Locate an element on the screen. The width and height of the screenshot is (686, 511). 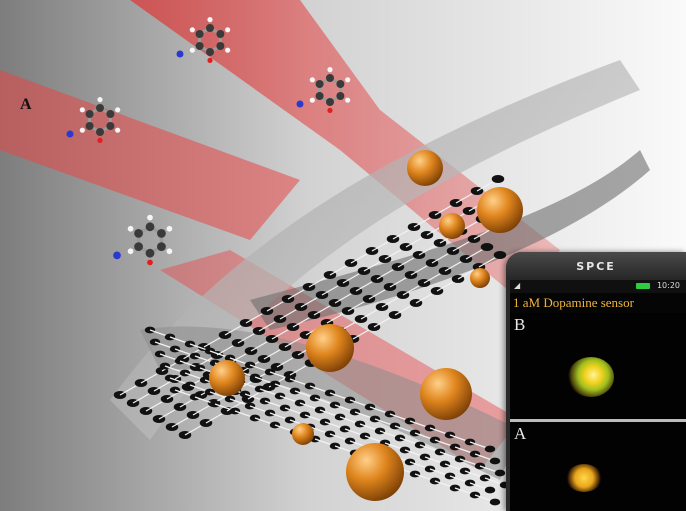
phone-header: SPCE is located at coordinates (596, 266).